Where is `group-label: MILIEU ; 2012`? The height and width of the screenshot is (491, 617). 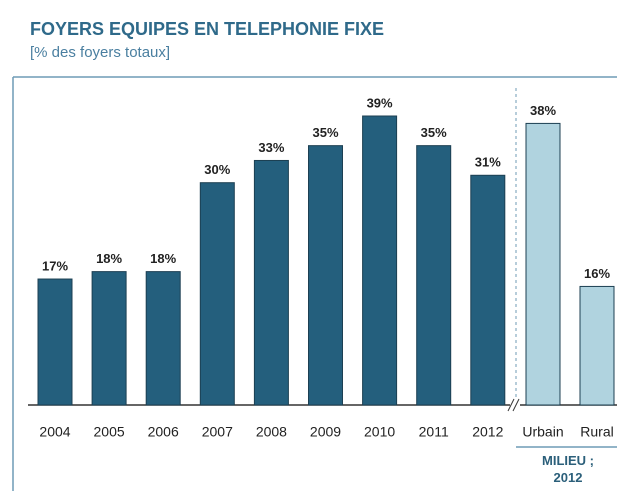 group-label: MILIEU ; 2012 is located at coordinates (568, 469).